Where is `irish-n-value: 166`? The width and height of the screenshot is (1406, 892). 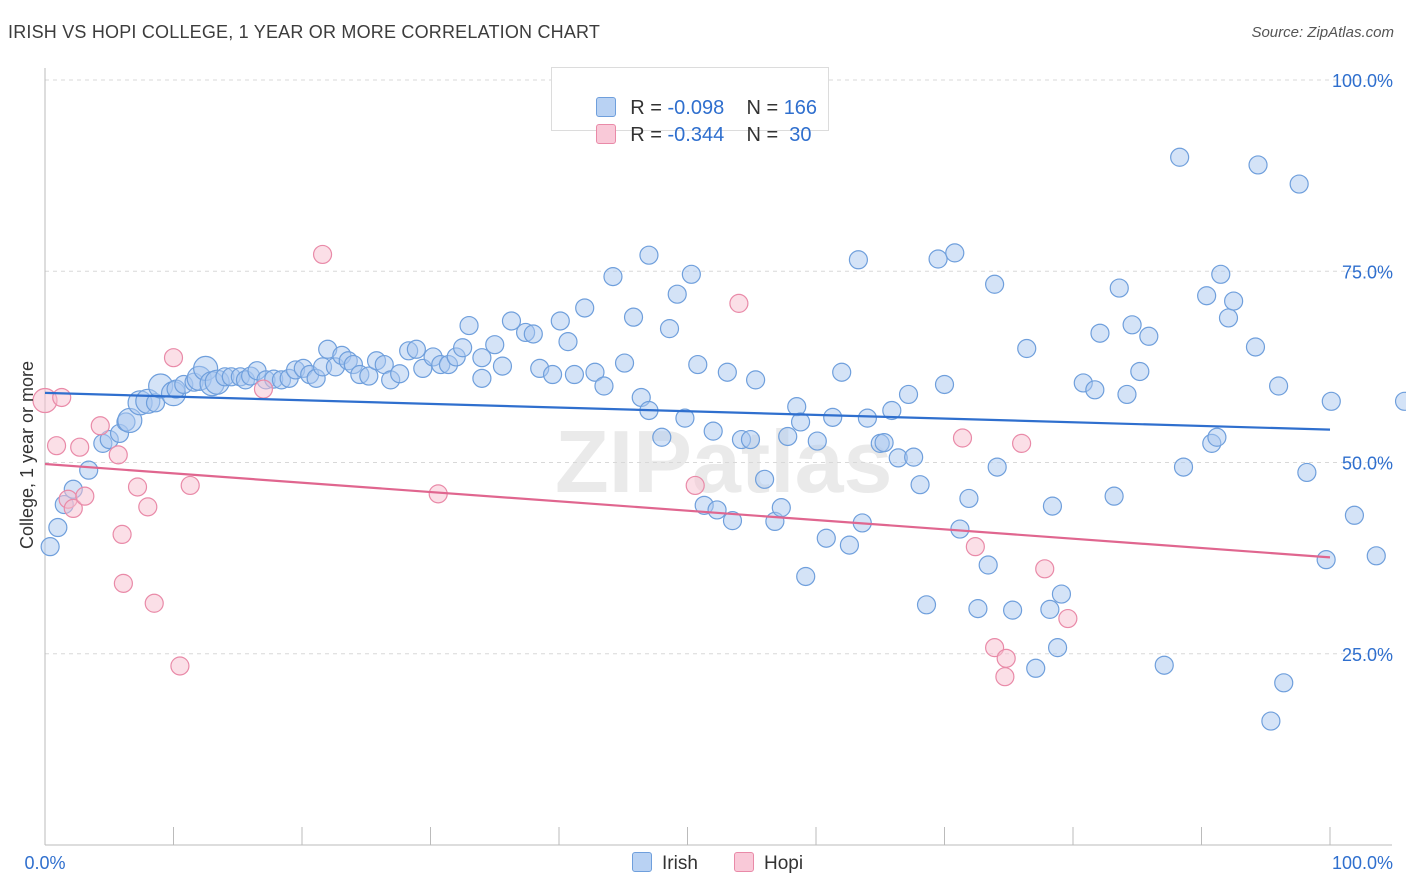 irish-n-value: 166 is located at coordinates (800, 108).